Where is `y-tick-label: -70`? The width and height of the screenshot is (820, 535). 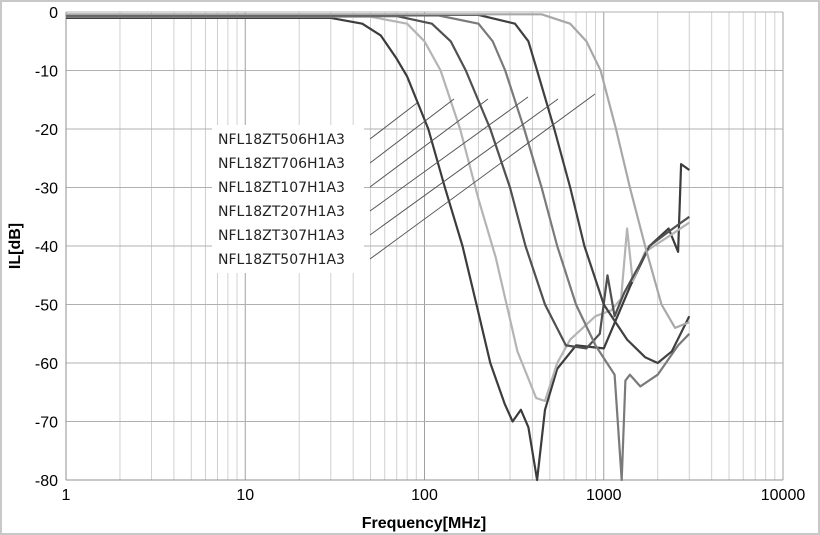 y-tick-label: -70 is located at coordinates (46, 423).